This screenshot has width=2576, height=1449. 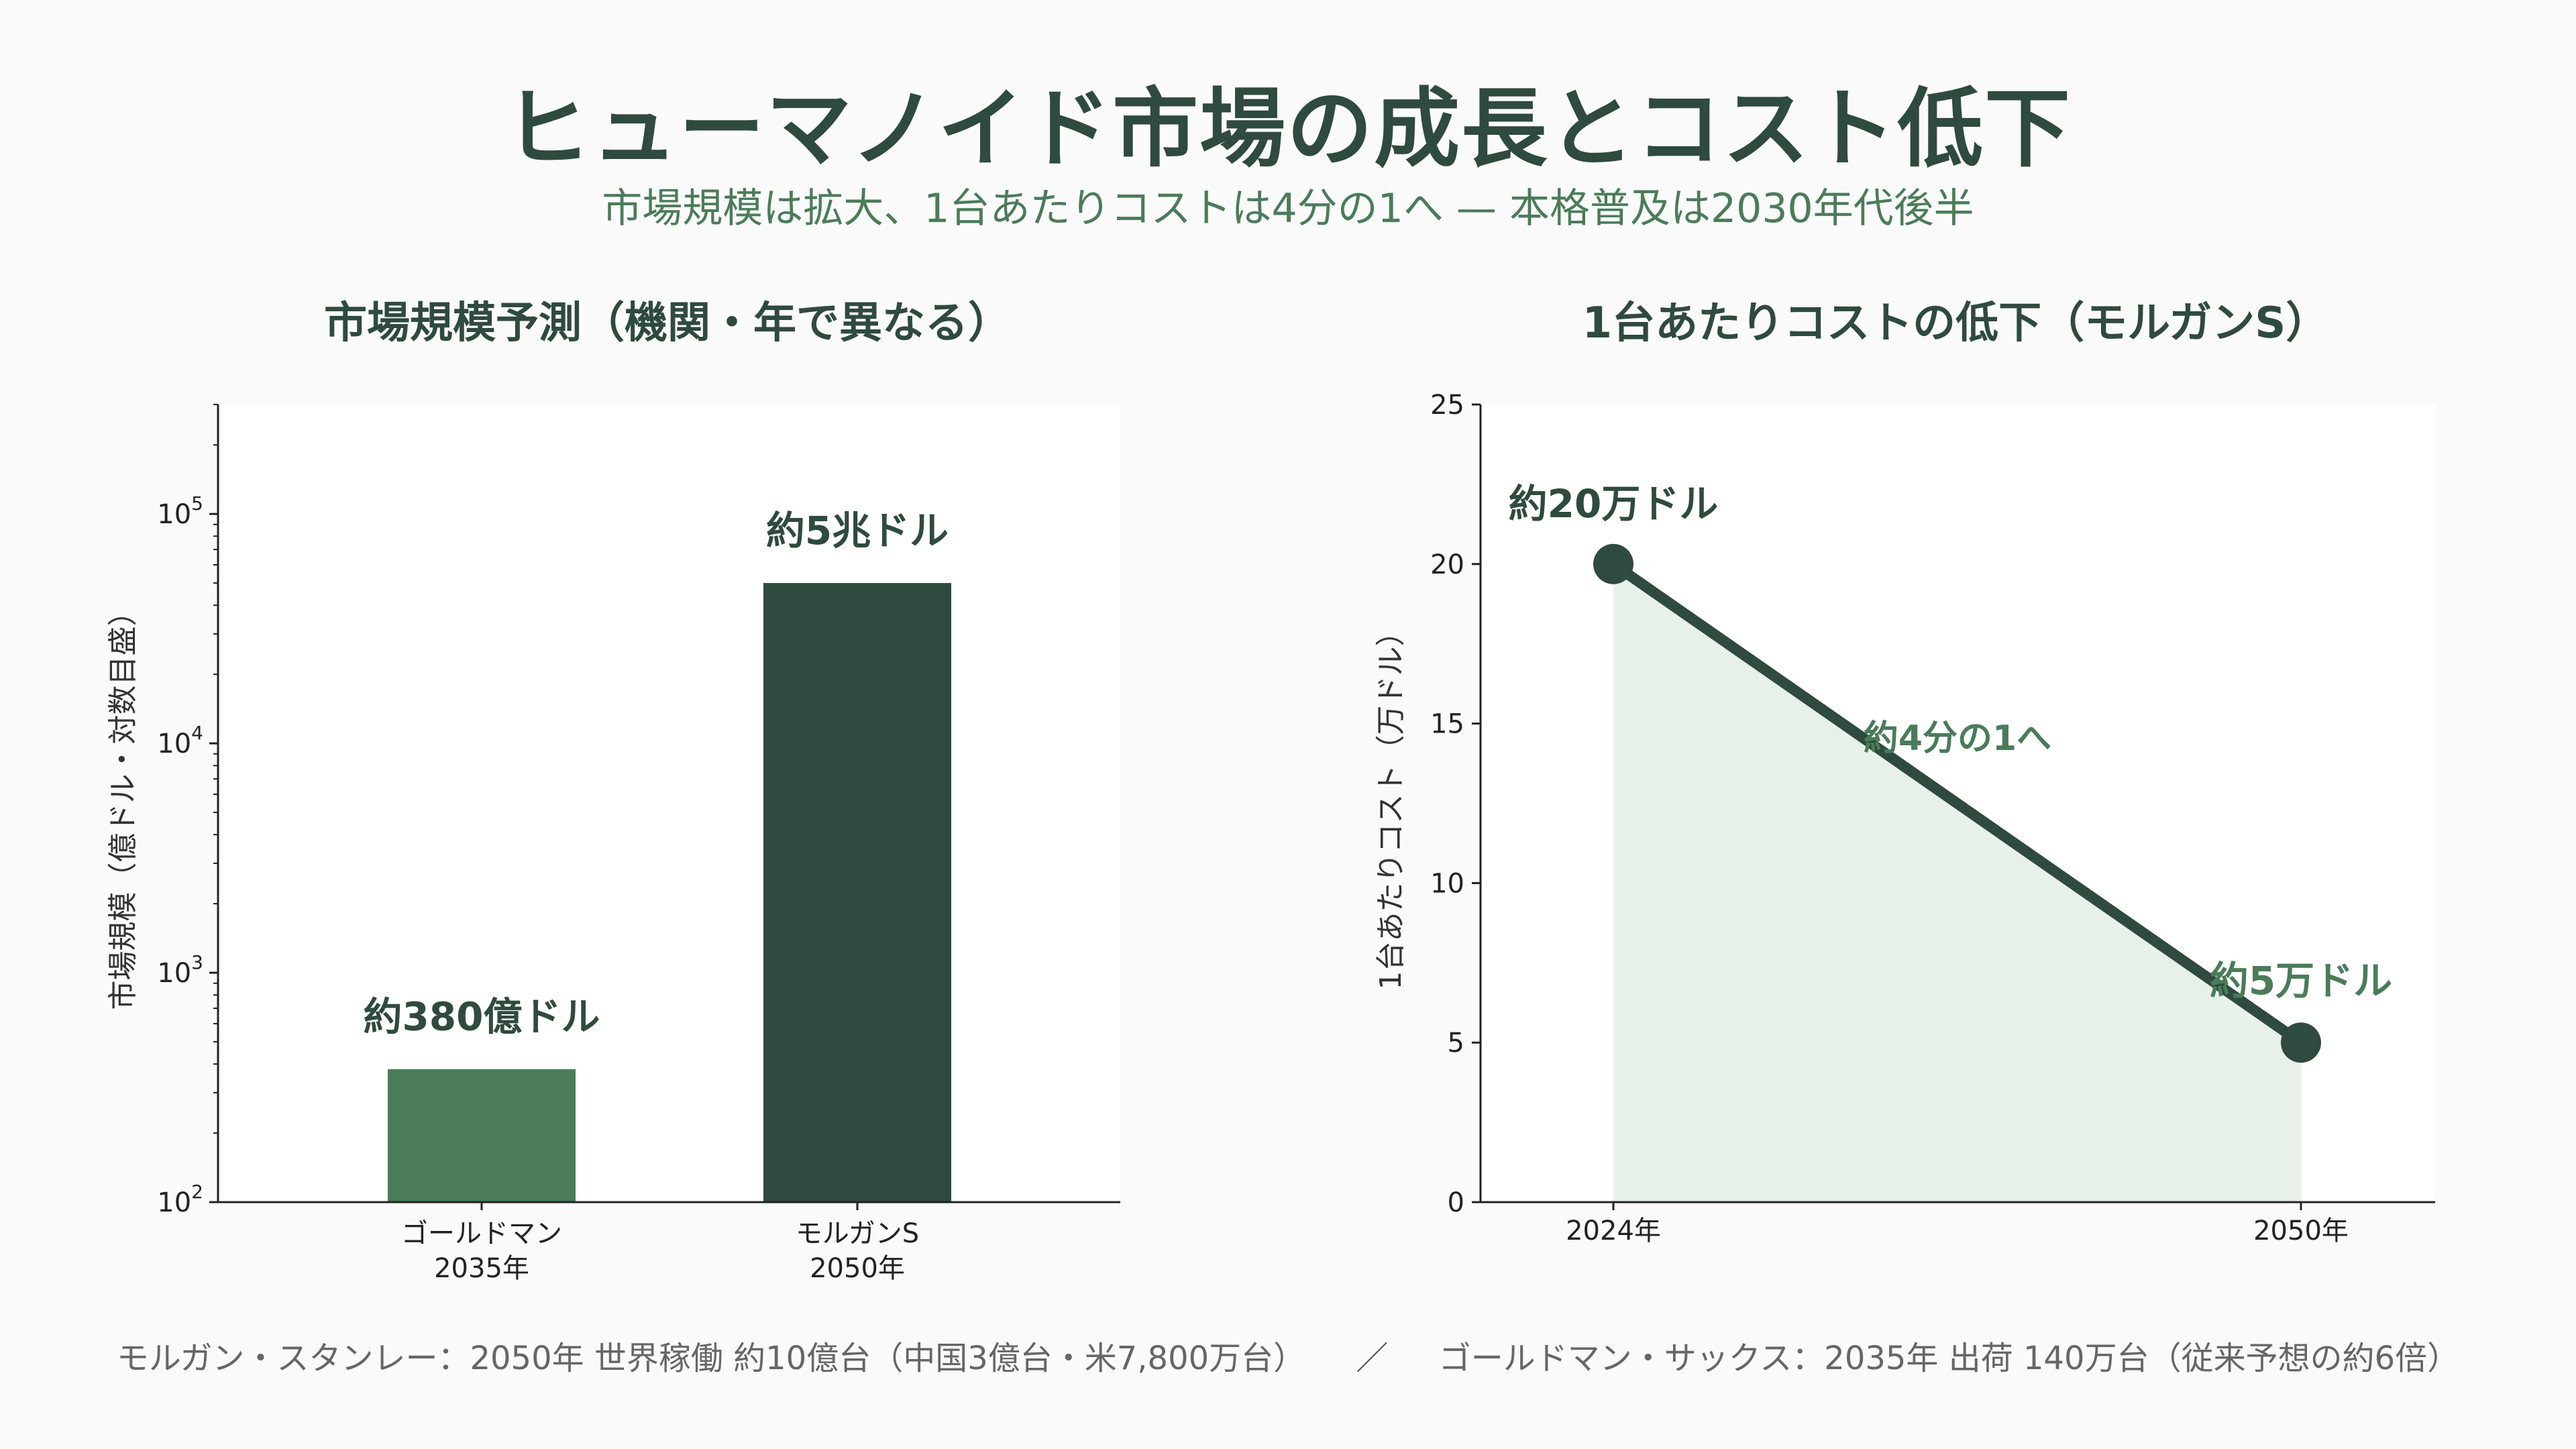 What do you see at coordinates (180, 511) in the screenshot?
I see `market-y-tick-label-3: 10⁵` at bounding box center [180, 511].